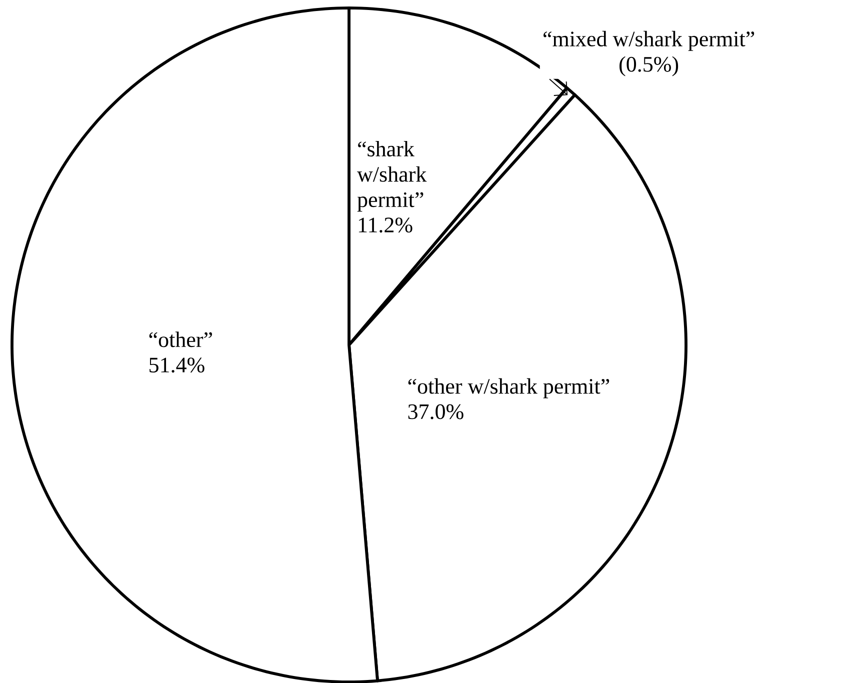 The height and width of the screenshot is (683, 860). Describe the element at coordinates (392, 176) in the screenshot. I see `slice-label: “shark w/shark permit”` at that location.